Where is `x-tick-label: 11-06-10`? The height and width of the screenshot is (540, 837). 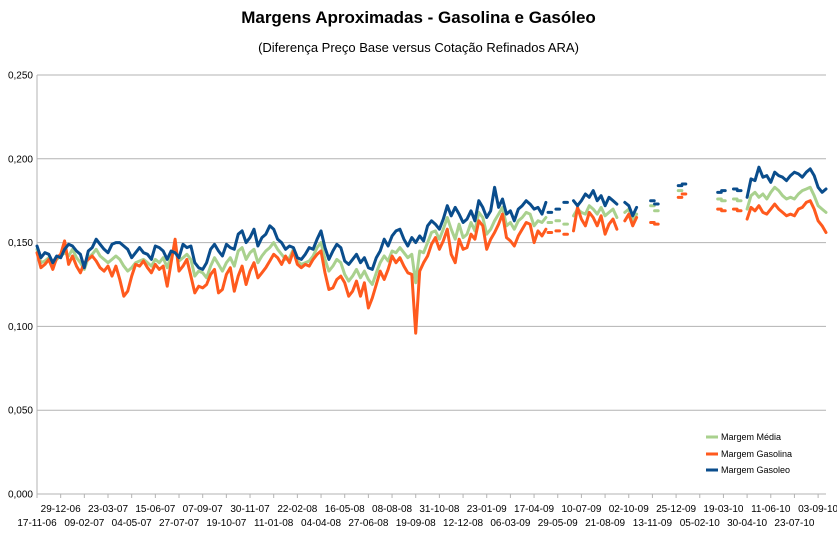 x-tick-label: 11-06-10 is located at coordinates (771, 509).